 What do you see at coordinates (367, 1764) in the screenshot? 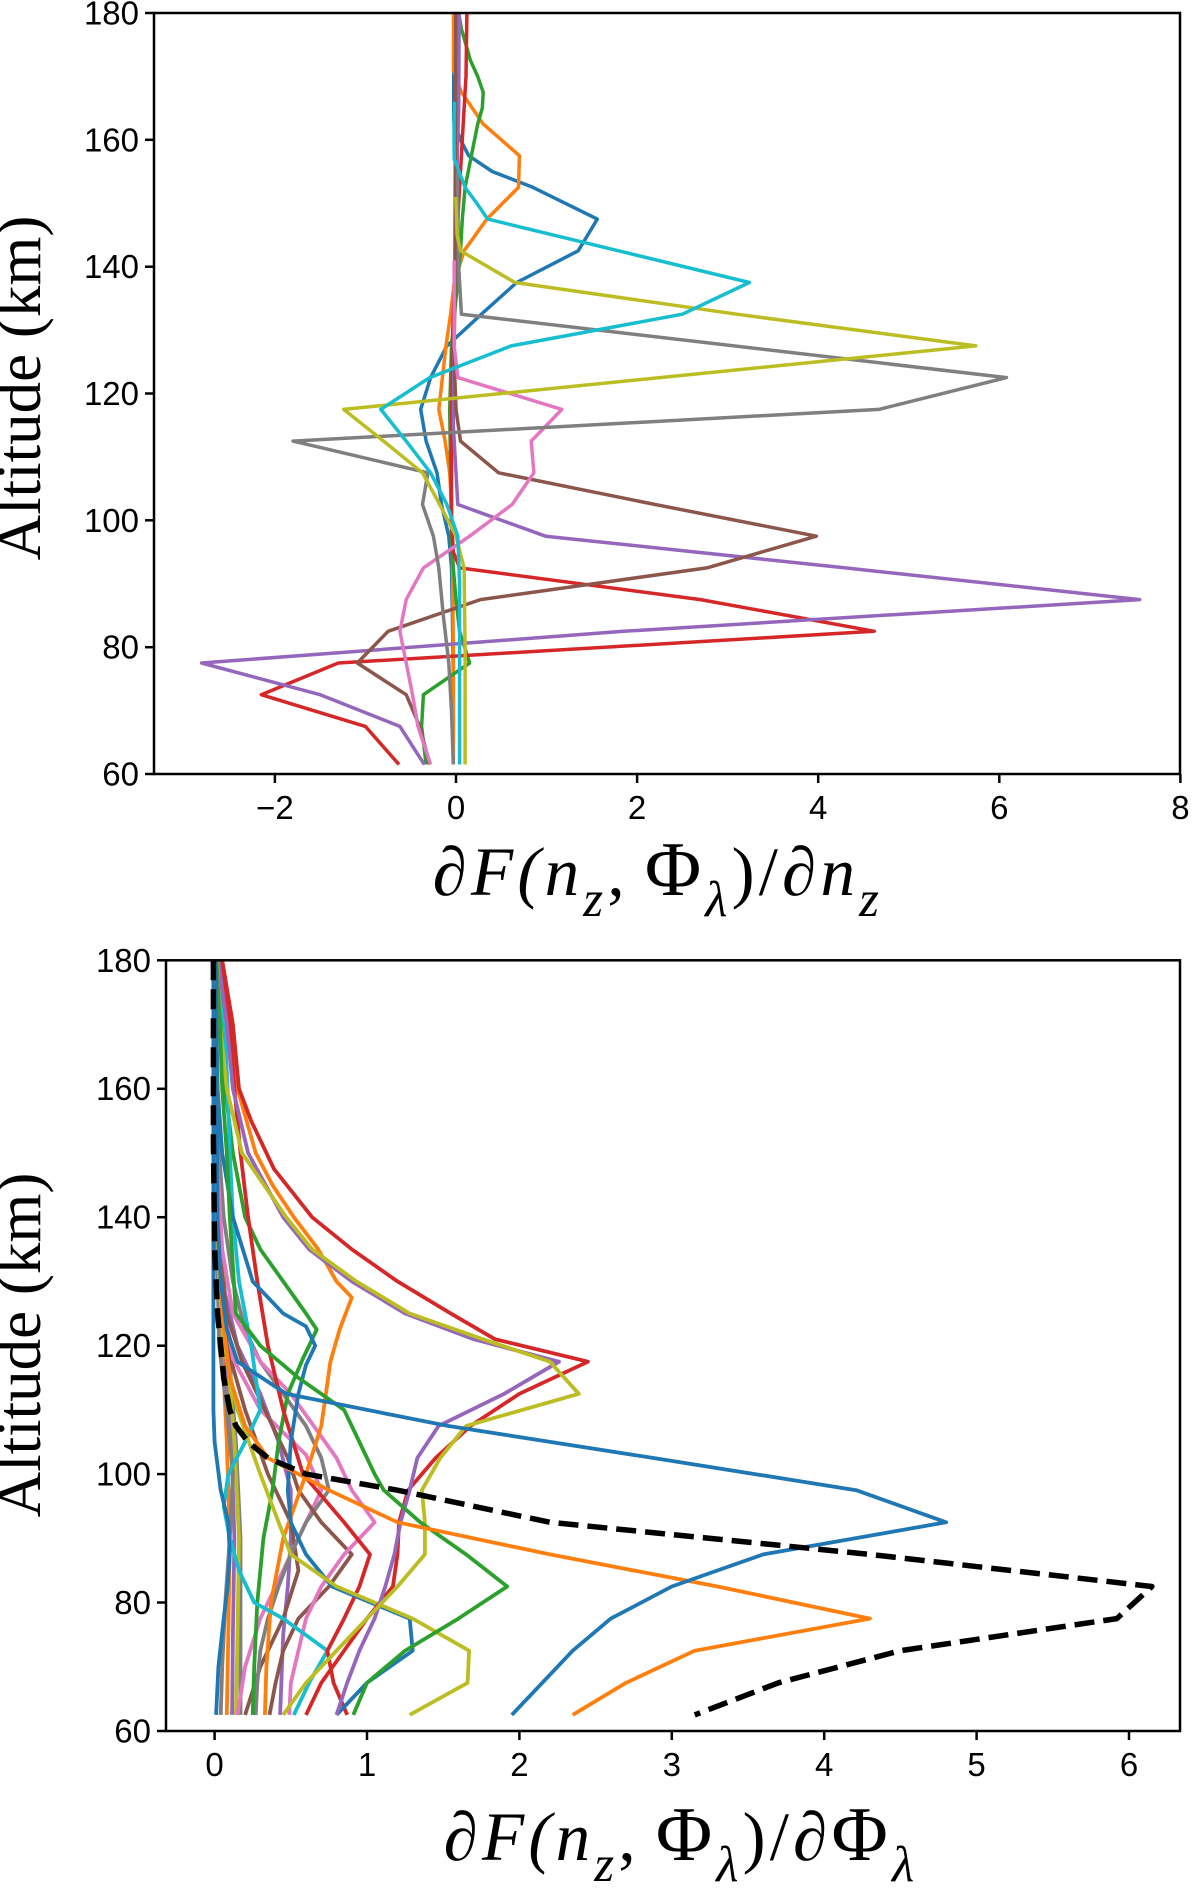
I see `svg-text: 1` at bounding box center [367, 1764].